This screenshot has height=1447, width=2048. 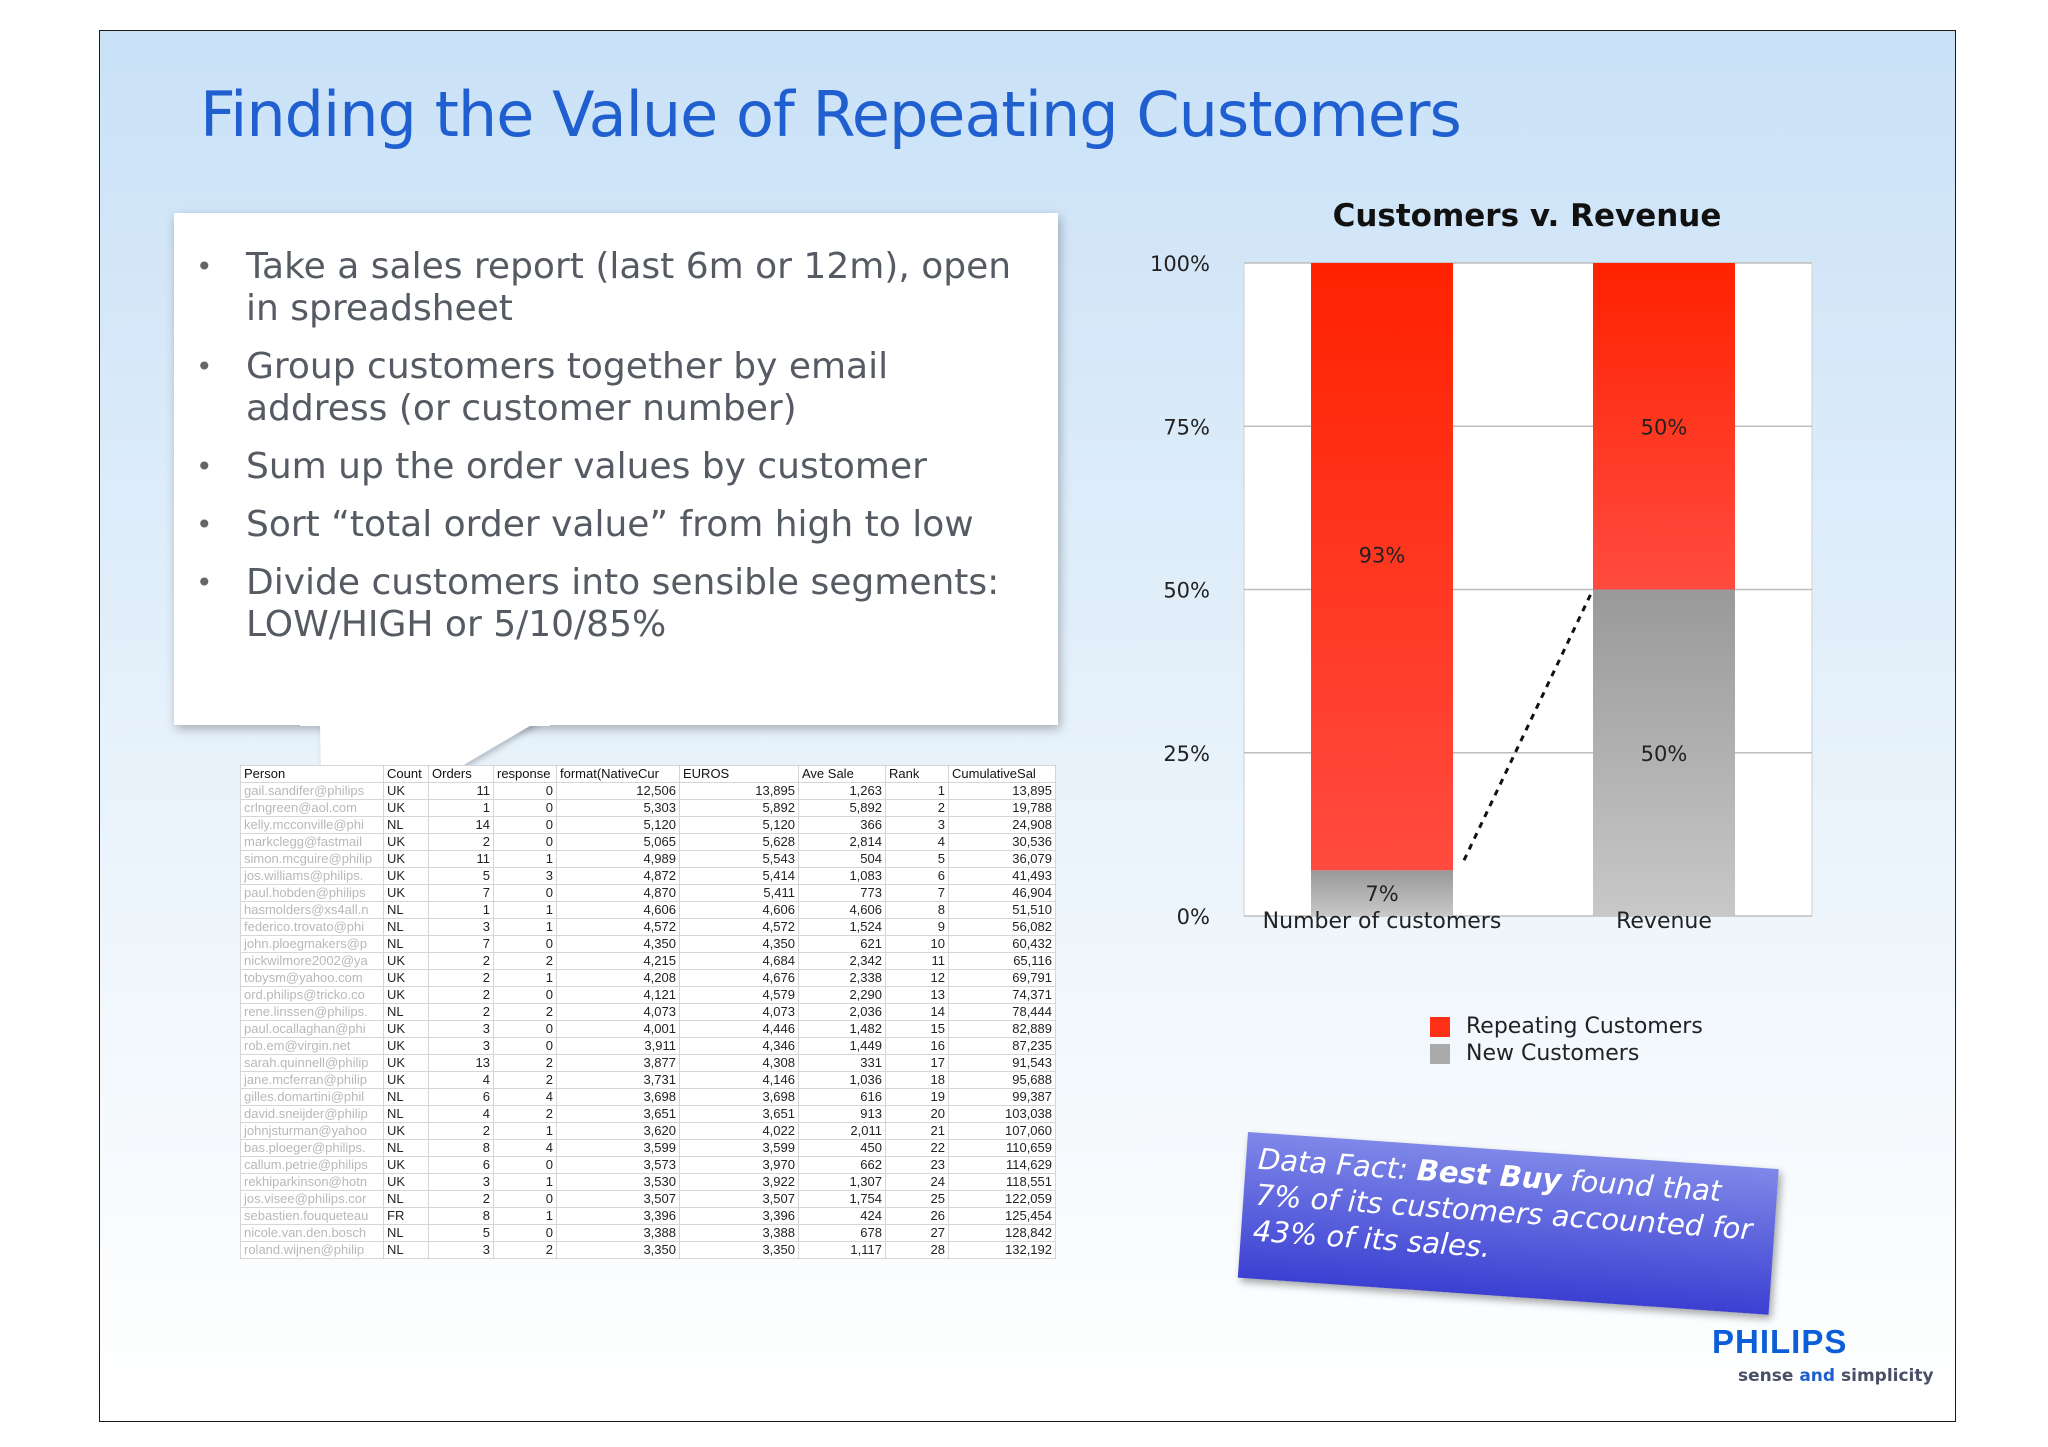 I want to click on table-cell: crlngreen@aol.com, so click(x=312, y=808).